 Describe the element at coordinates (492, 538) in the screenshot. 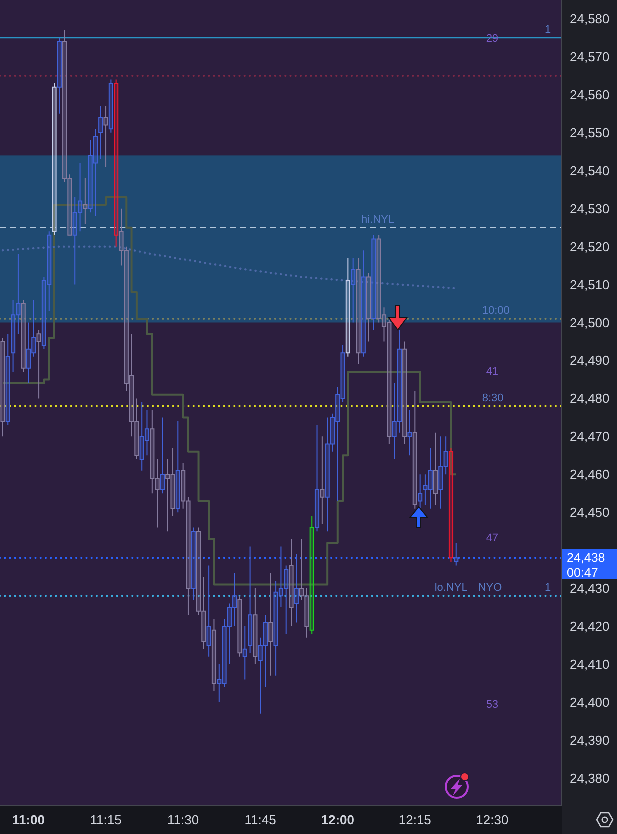

I see `y2-tick-label: 47` at that location.